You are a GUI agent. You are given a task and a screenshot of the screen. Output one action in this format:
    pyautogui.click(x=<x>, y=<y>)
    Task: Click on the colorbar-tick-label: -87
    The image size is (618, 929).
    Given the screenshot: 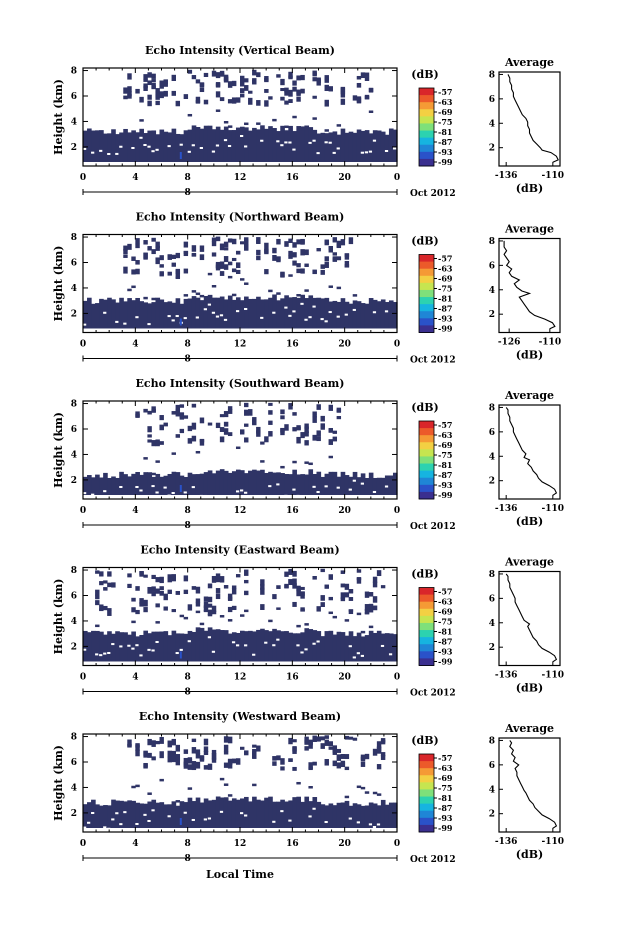 What is the action you would take?
    pyautogui.click(x=445, y=475)
    